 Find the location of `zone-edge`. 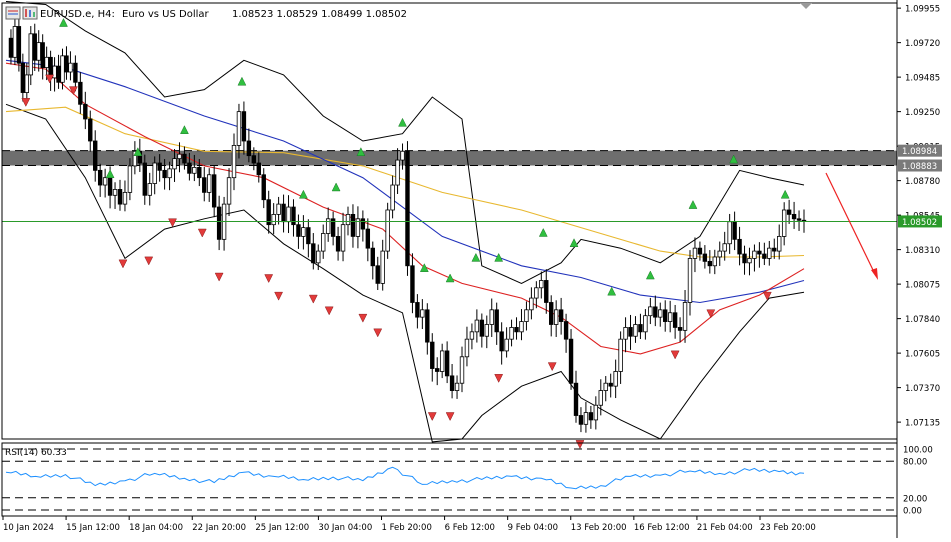

zone-edge is located at coordinates (400, 158).